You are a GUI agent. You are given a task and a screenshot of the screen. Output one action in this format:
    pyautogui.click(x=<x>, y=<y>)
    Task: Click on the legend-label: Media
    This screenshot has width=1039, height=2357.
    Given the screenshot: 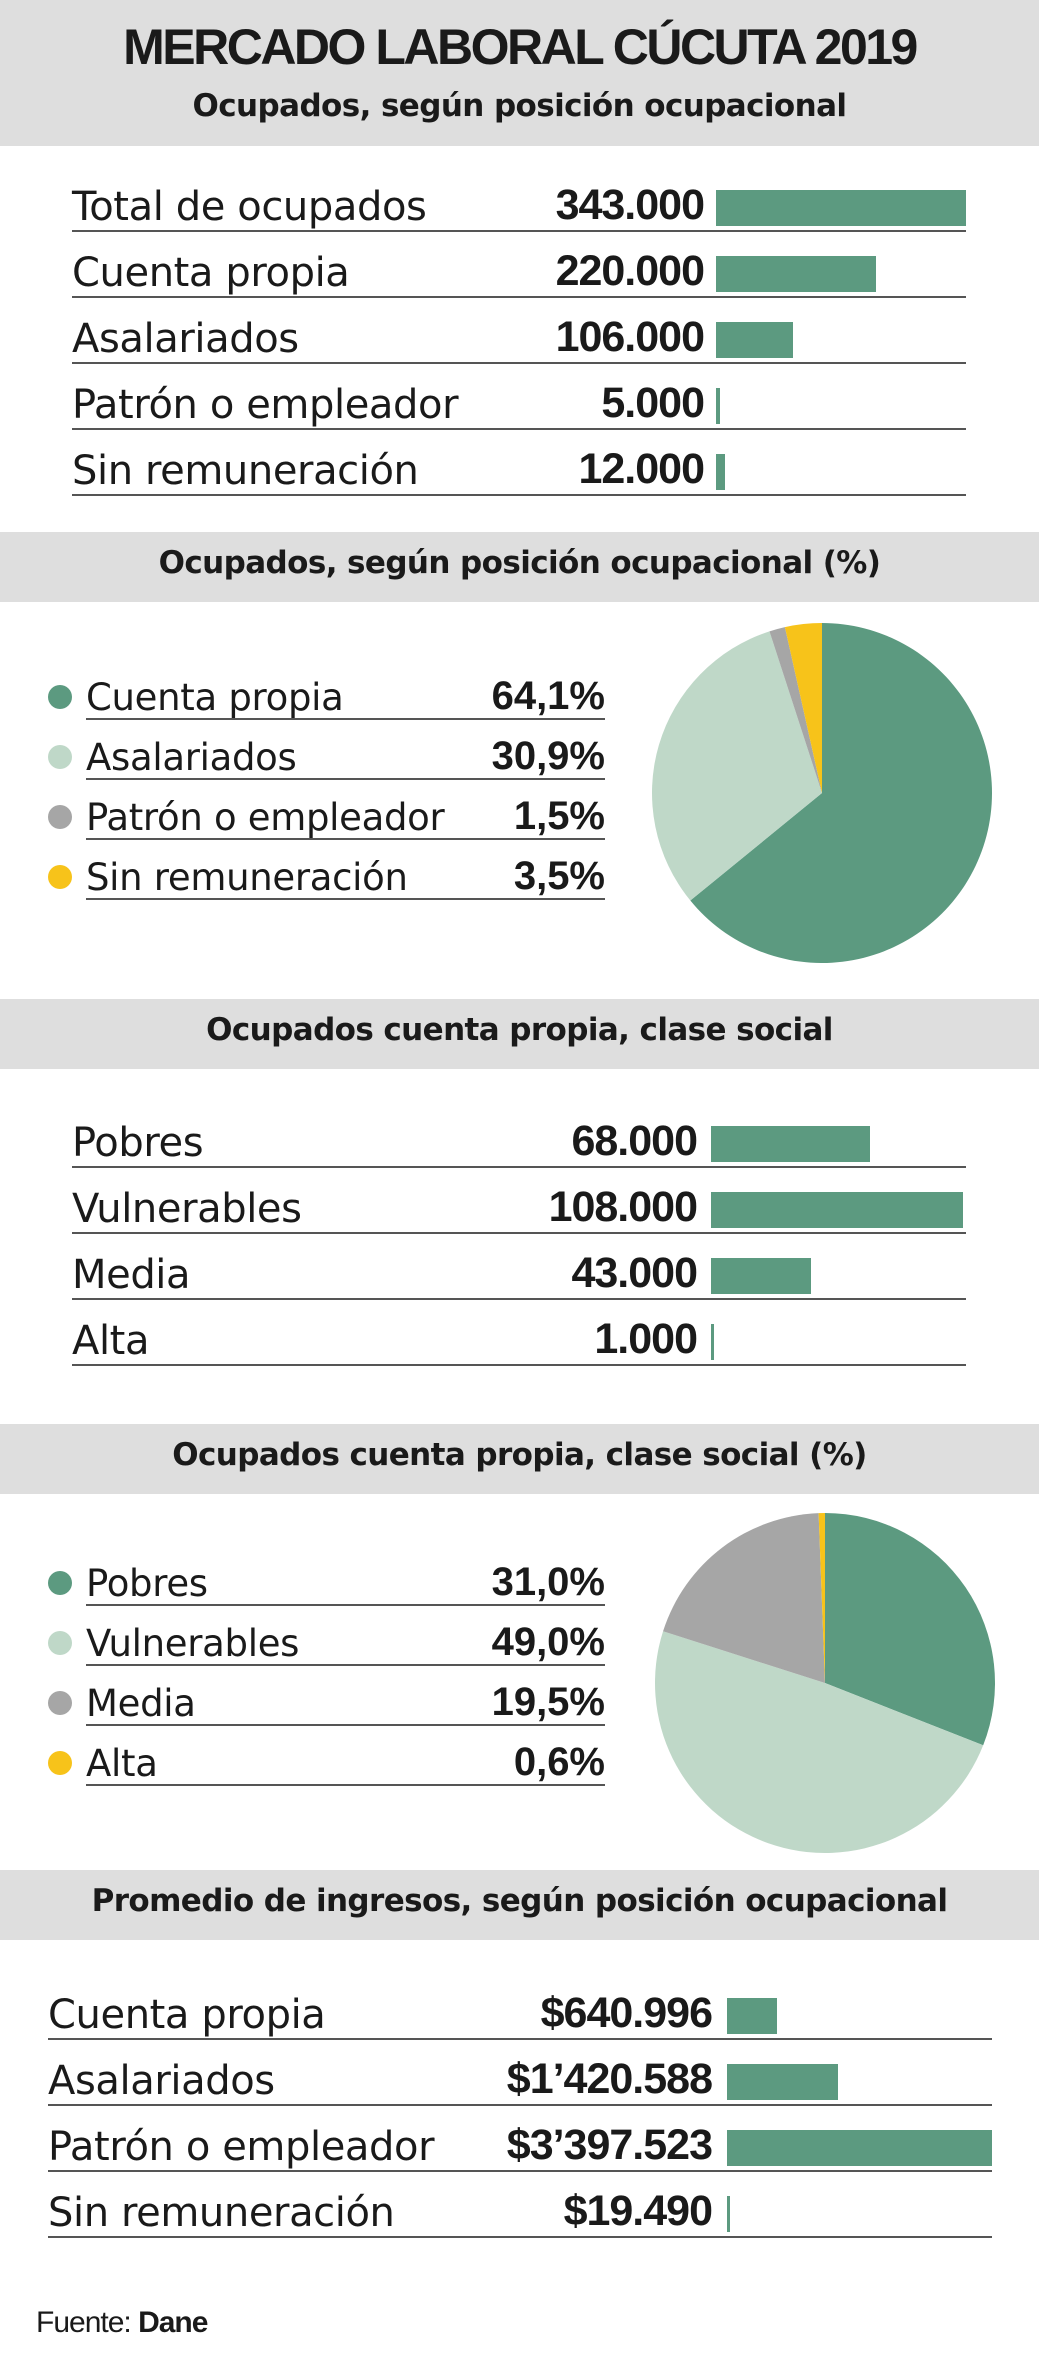 What is the action you would take?
    pyautogui.click(x=141, y=1703)
    